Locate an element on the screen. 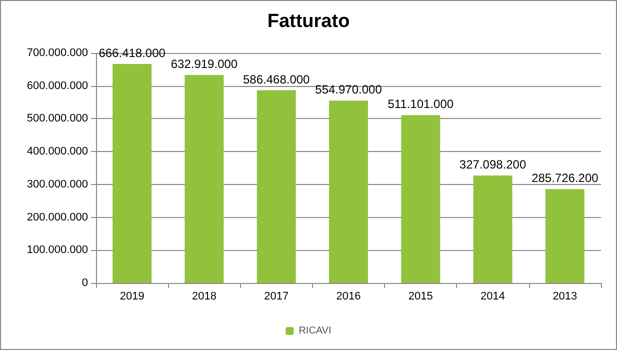  data-label: 666.418.000 is located at coordinates (132, 53).